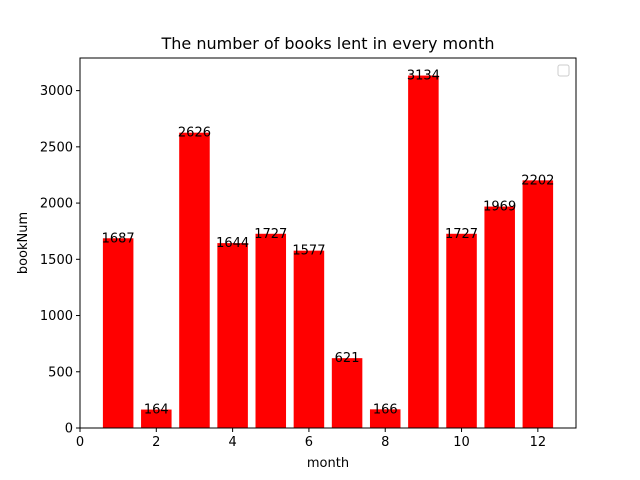  I want to click on data-label-month-12: 2202, so click(537, 180).